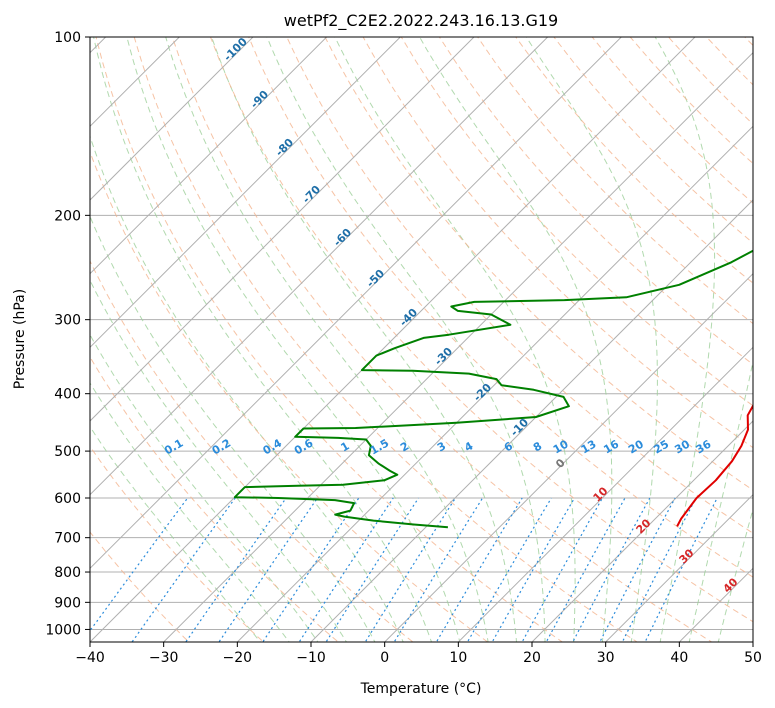 The image size is (775, 708). What do you see at coordinates (20, 339) in the screenshot?
I see `y-axis-label: Pressure (hPa)` at bounding box center [20, 339].